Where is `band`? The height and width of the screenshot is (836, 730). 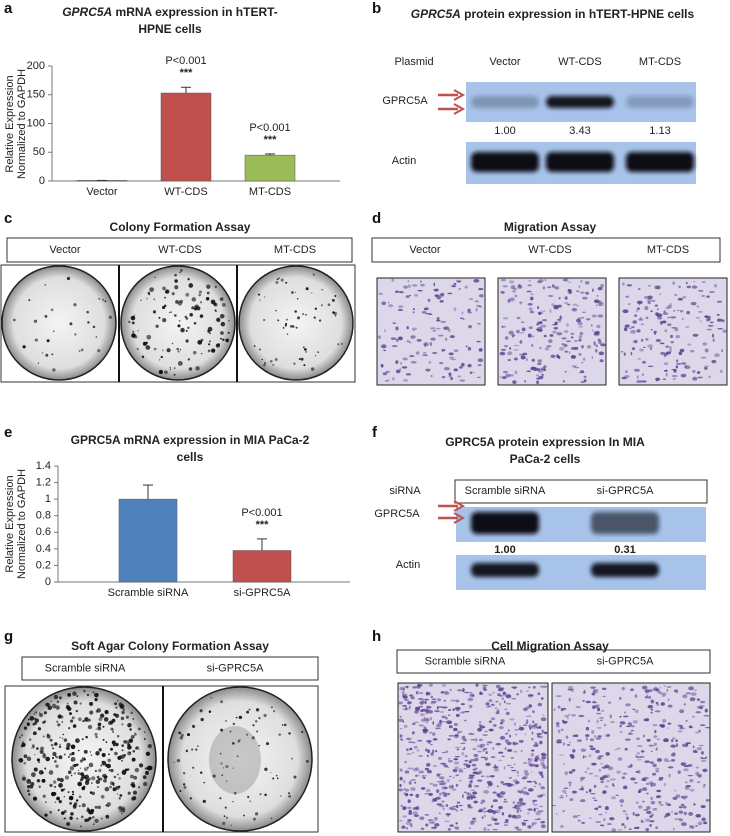
band is located at coordinates (580, 162).